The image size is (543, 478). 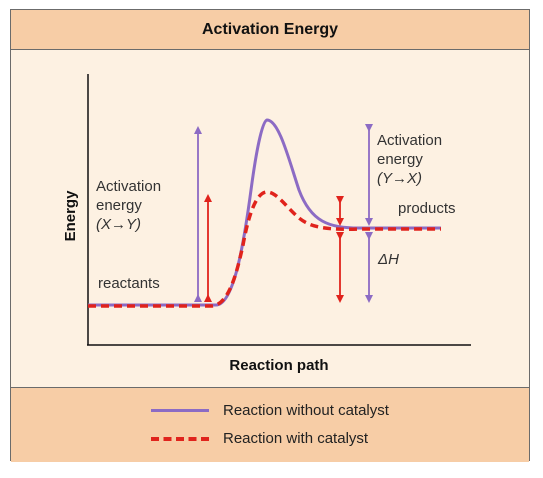 I want to click on legend-item-with-catalyst: Reaction with catalyst, so click(x=259, y=438).